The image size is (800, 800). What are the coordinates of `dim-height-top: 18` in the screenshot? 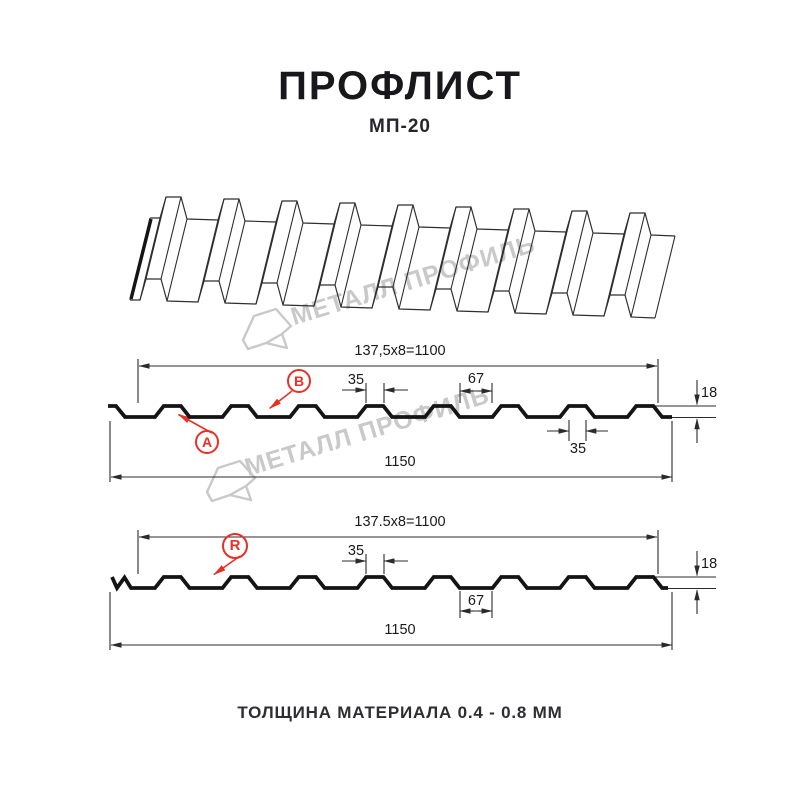 It's located at (709, 393).